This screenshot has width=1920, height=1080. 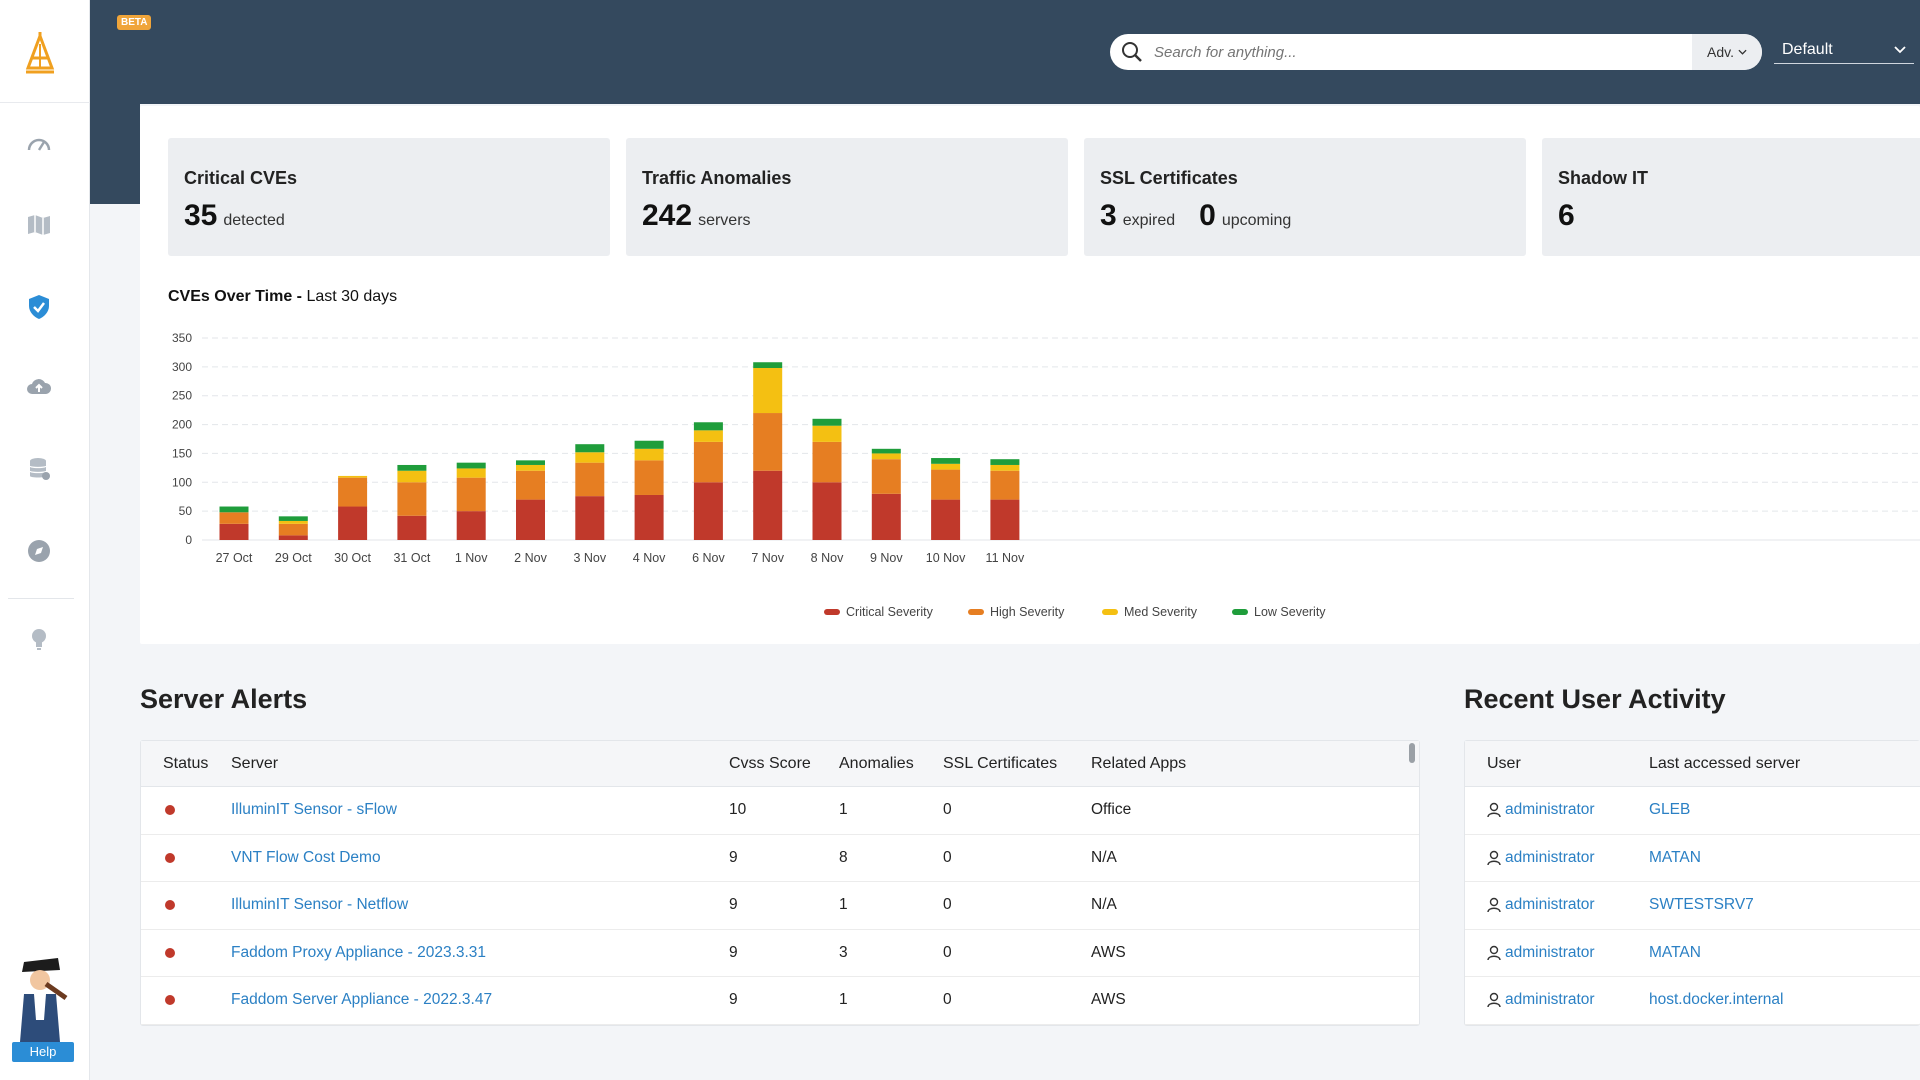 I want to click on search-icon, so click(x=1132, y=52).